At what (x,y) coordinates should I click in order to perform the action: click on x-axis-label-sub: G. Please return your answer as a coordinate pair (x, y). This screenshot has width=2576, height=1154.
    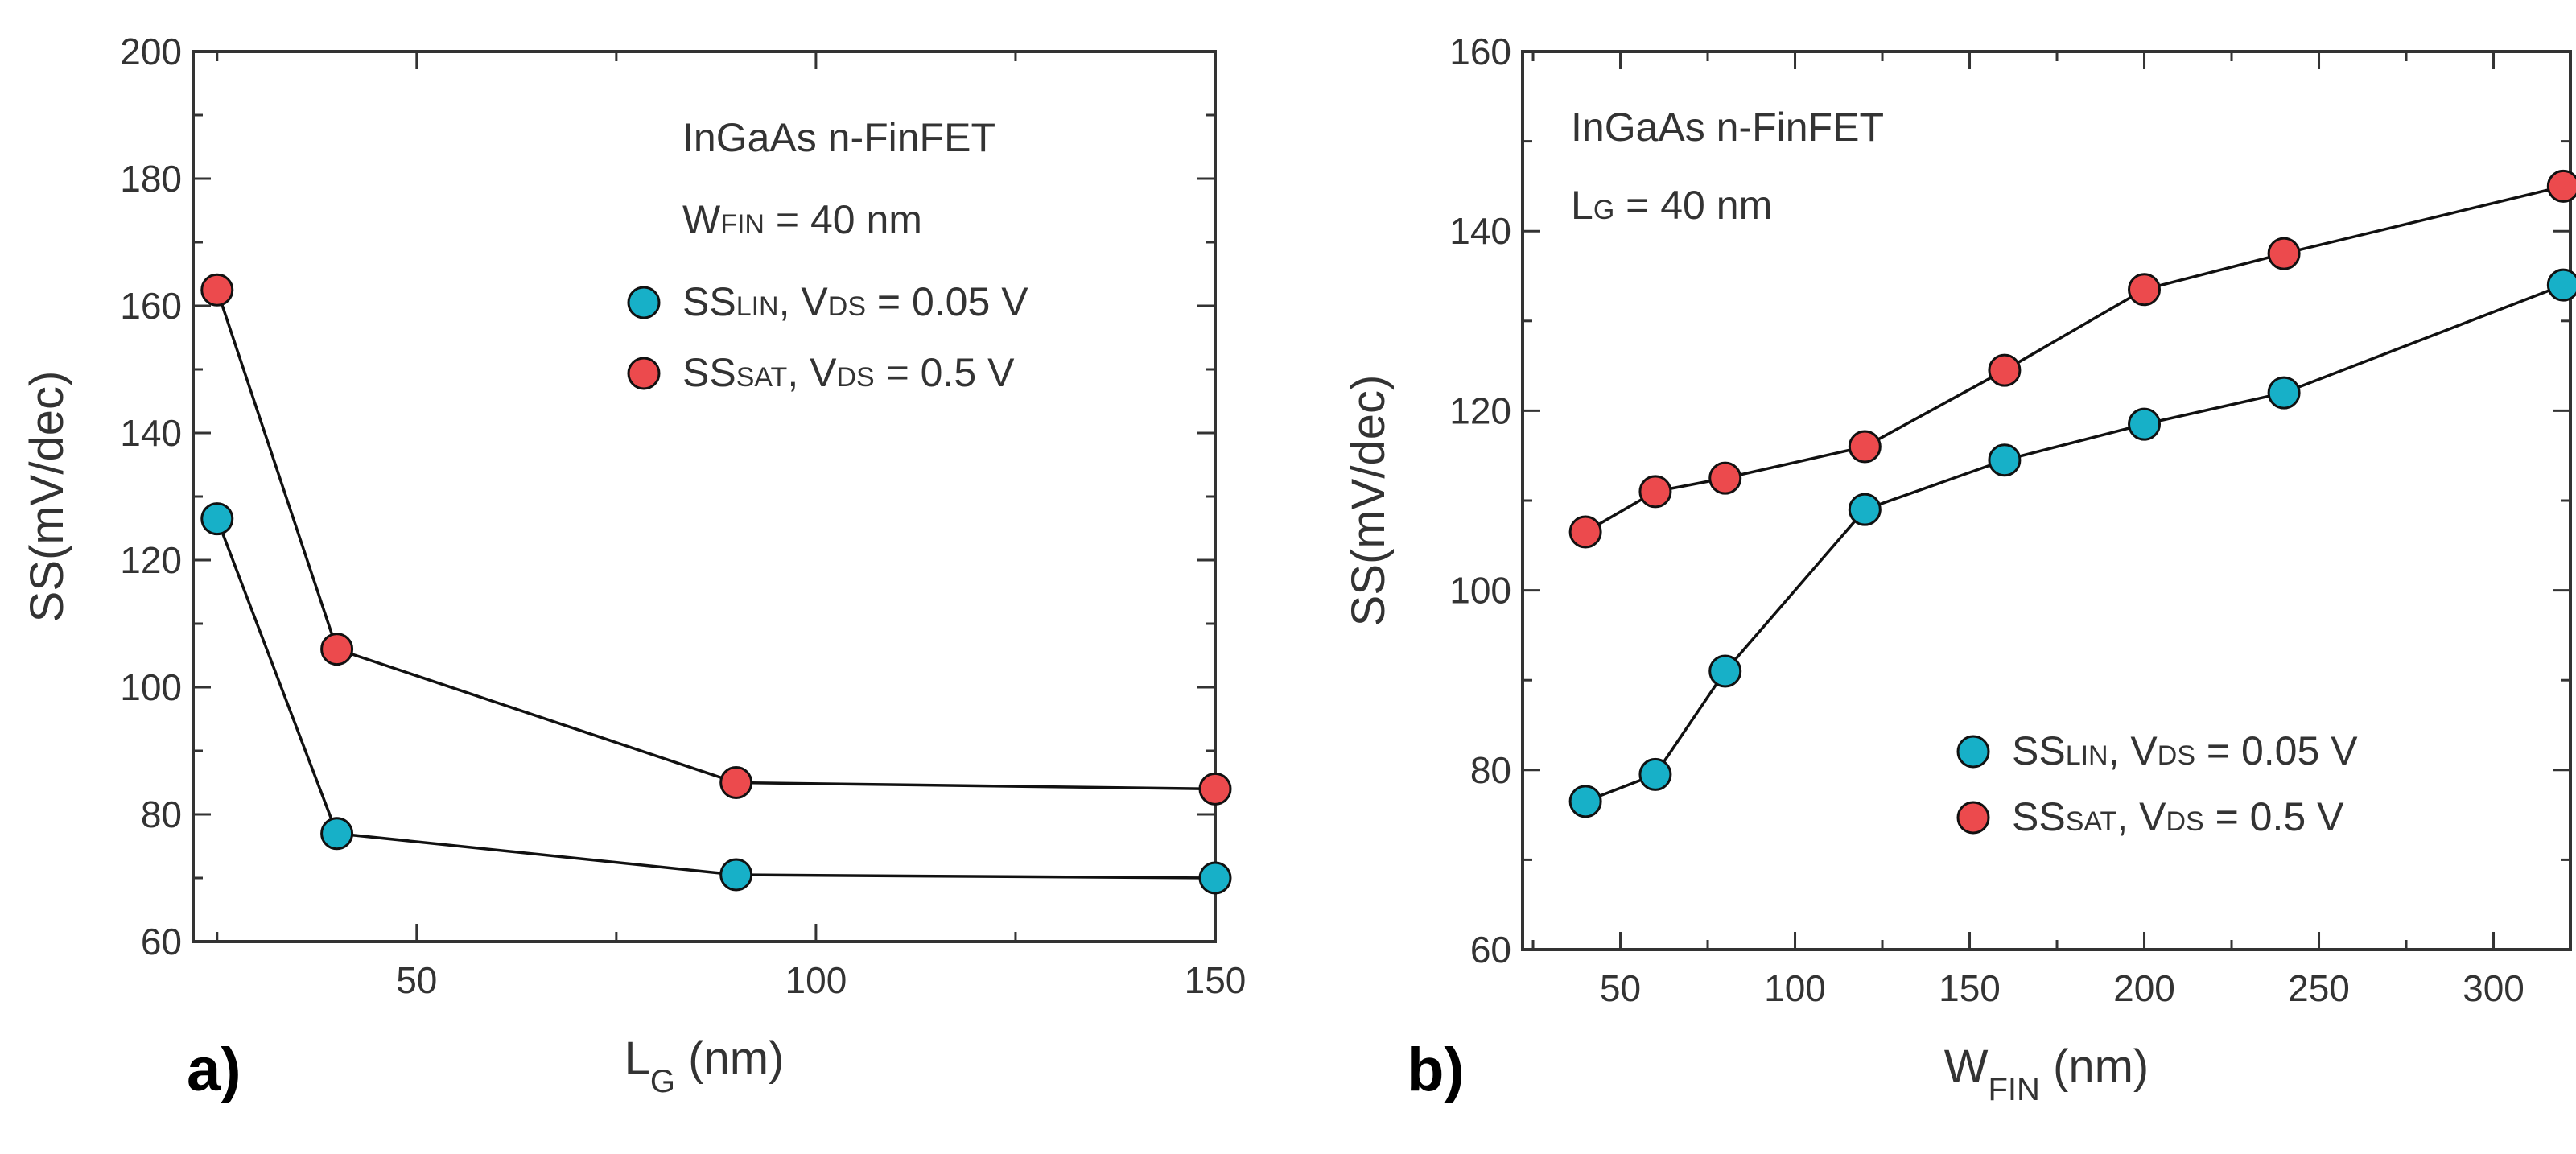
    Looking at the image, I should click on (662, 1081).